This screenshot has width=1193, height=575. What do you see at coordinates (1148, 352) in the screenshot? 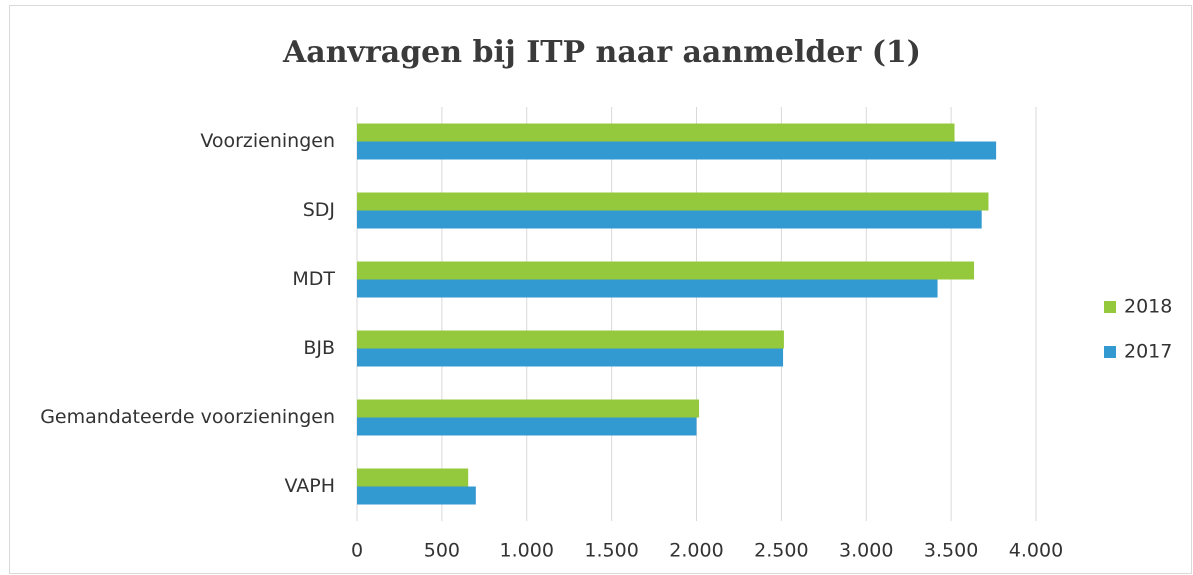
I see `legend-label: 2017` at bounding box center [1148, 352].